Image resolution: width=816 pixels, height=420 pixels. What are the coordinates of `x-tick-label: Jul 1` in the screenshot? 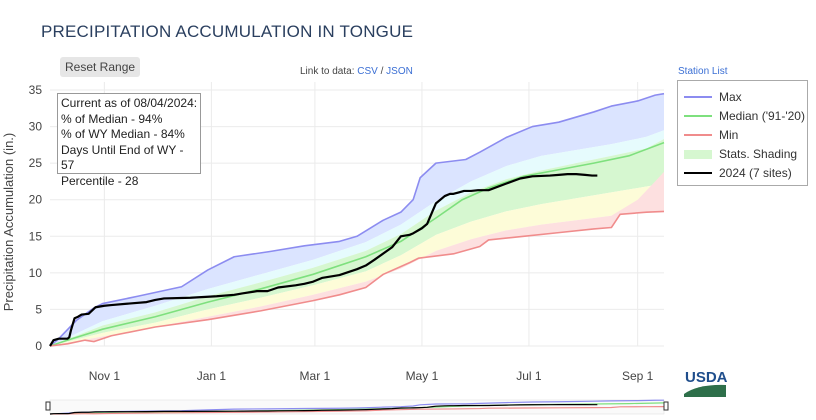 It's located at (529, 376).